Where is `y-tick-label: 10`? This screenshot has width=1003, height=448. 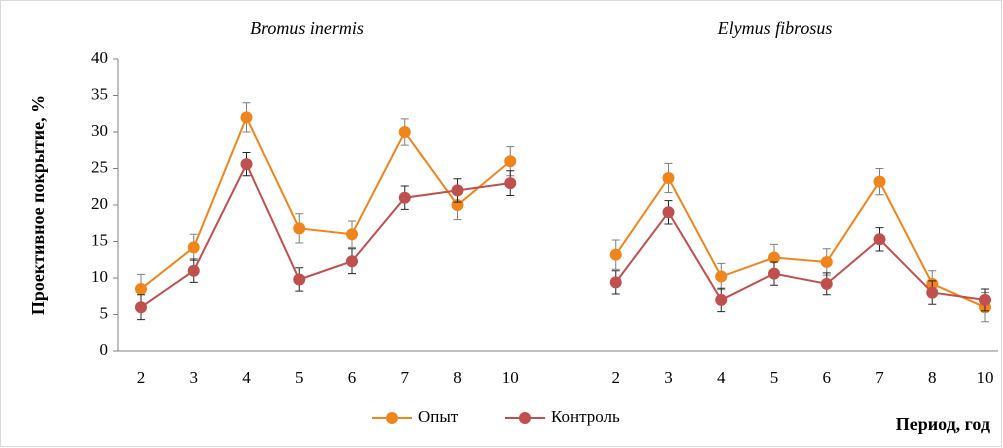
y-tick-label: 10 is located at coordinates (99, 276).